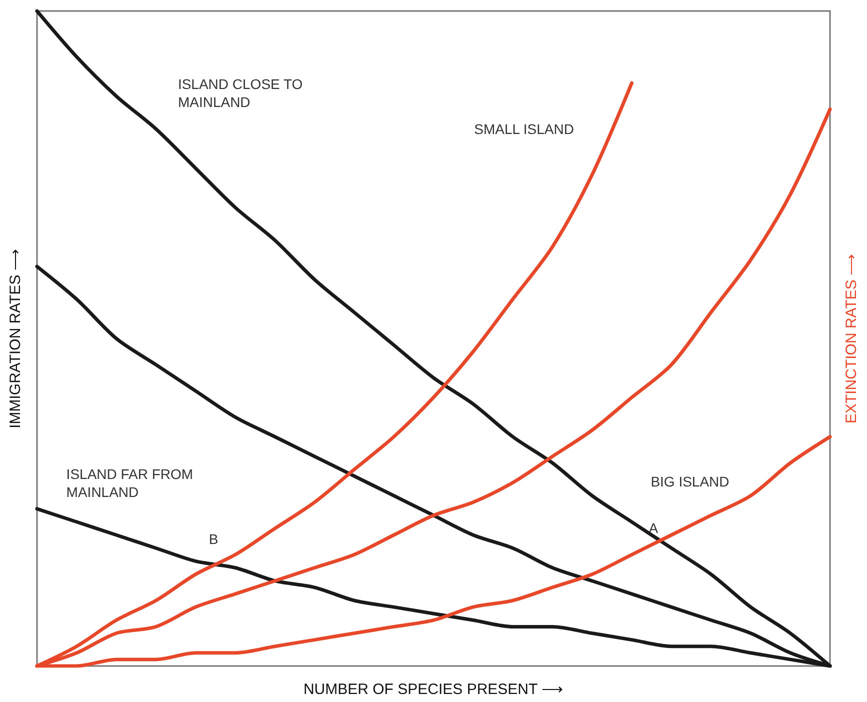 The width and height of the screenshot is (867, 702). I want to click on series-label: BIG ISLAND, so click(690, 482).